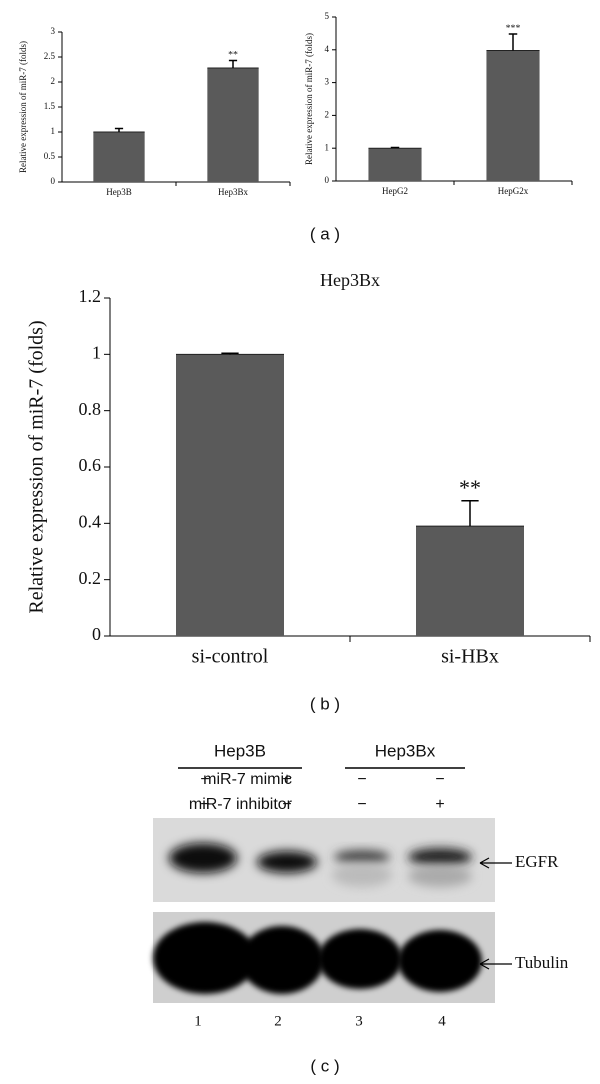 This screenshot has height=1084, width=600. Describe the element at coordinates (90, 409) in the screenshot. I see `y-tick-label: 0.8` at that location.